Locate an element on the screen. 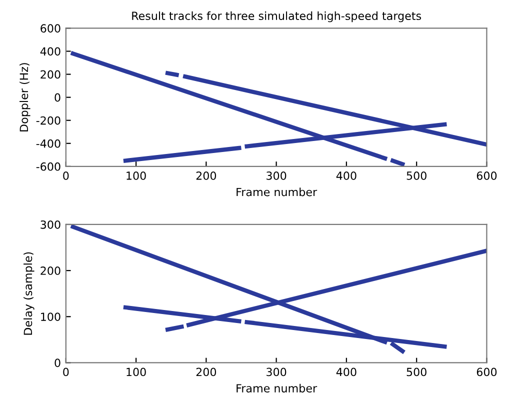 Image resolution: width=507 pixels, height=403 pixels. y-tick-label: 100 is located at coordinates (50, 317).